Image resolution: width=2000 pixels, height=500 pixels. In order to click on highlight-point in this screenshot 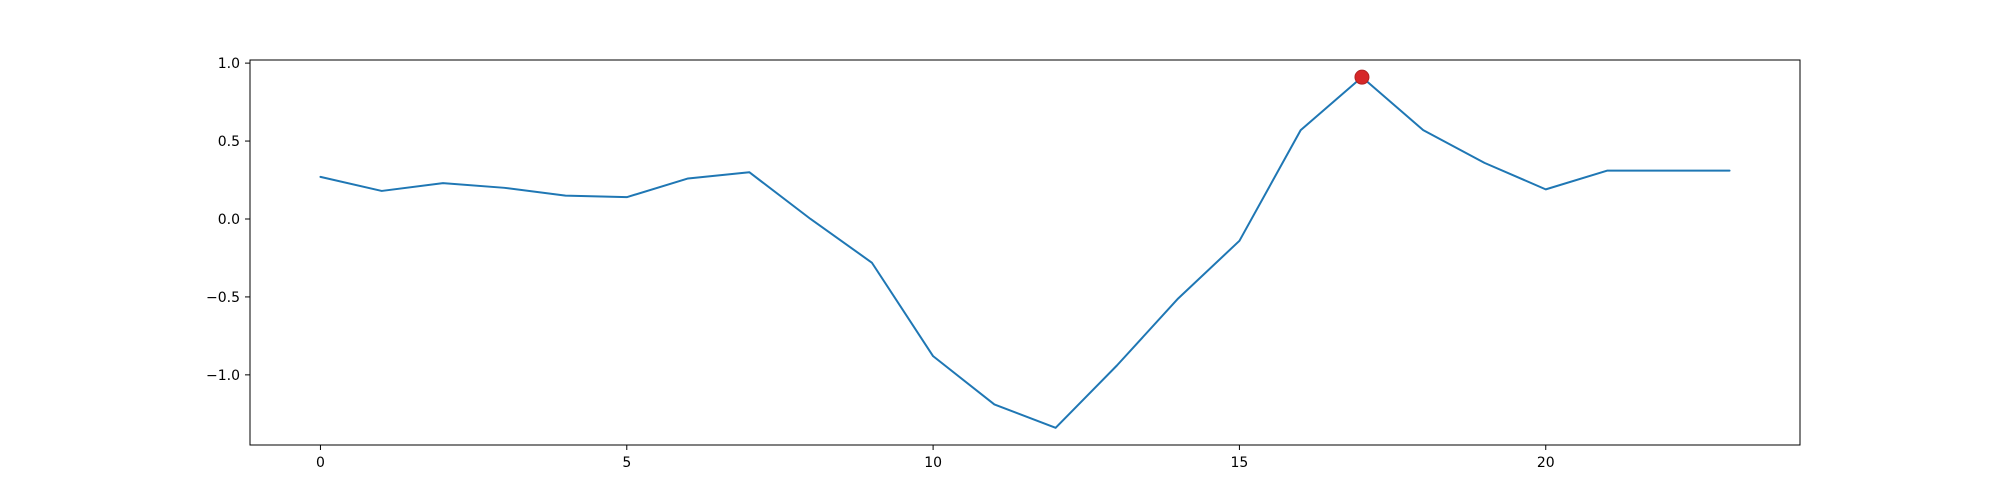, I will do `click(1362, 77)`.